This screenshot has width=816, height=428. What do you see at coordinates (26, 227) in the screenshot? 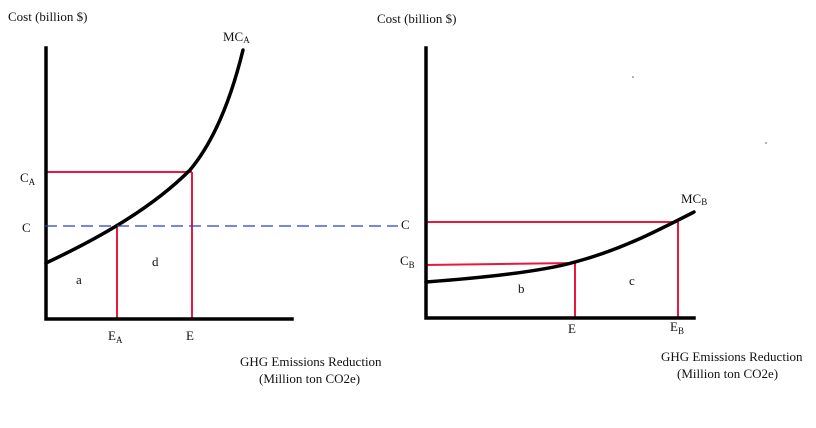
I see `left-tick-c: C` at bounding box center [26, 227].